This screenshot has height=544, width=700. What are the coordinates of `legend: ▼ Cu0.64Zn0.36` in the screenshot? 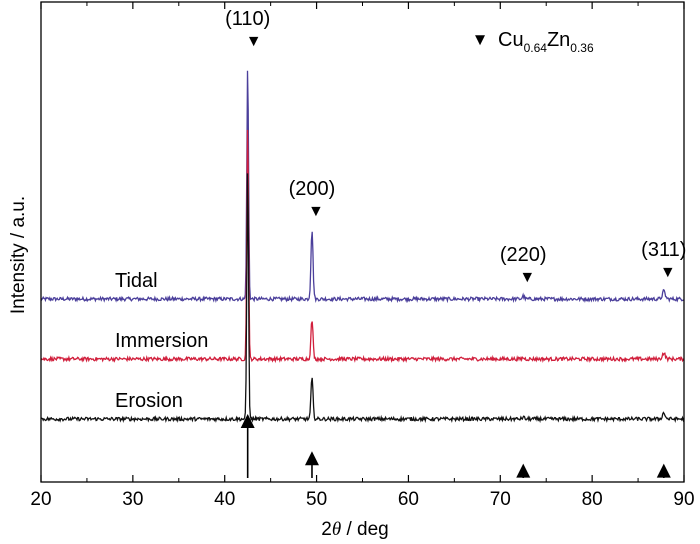 It's located at (533, 42).